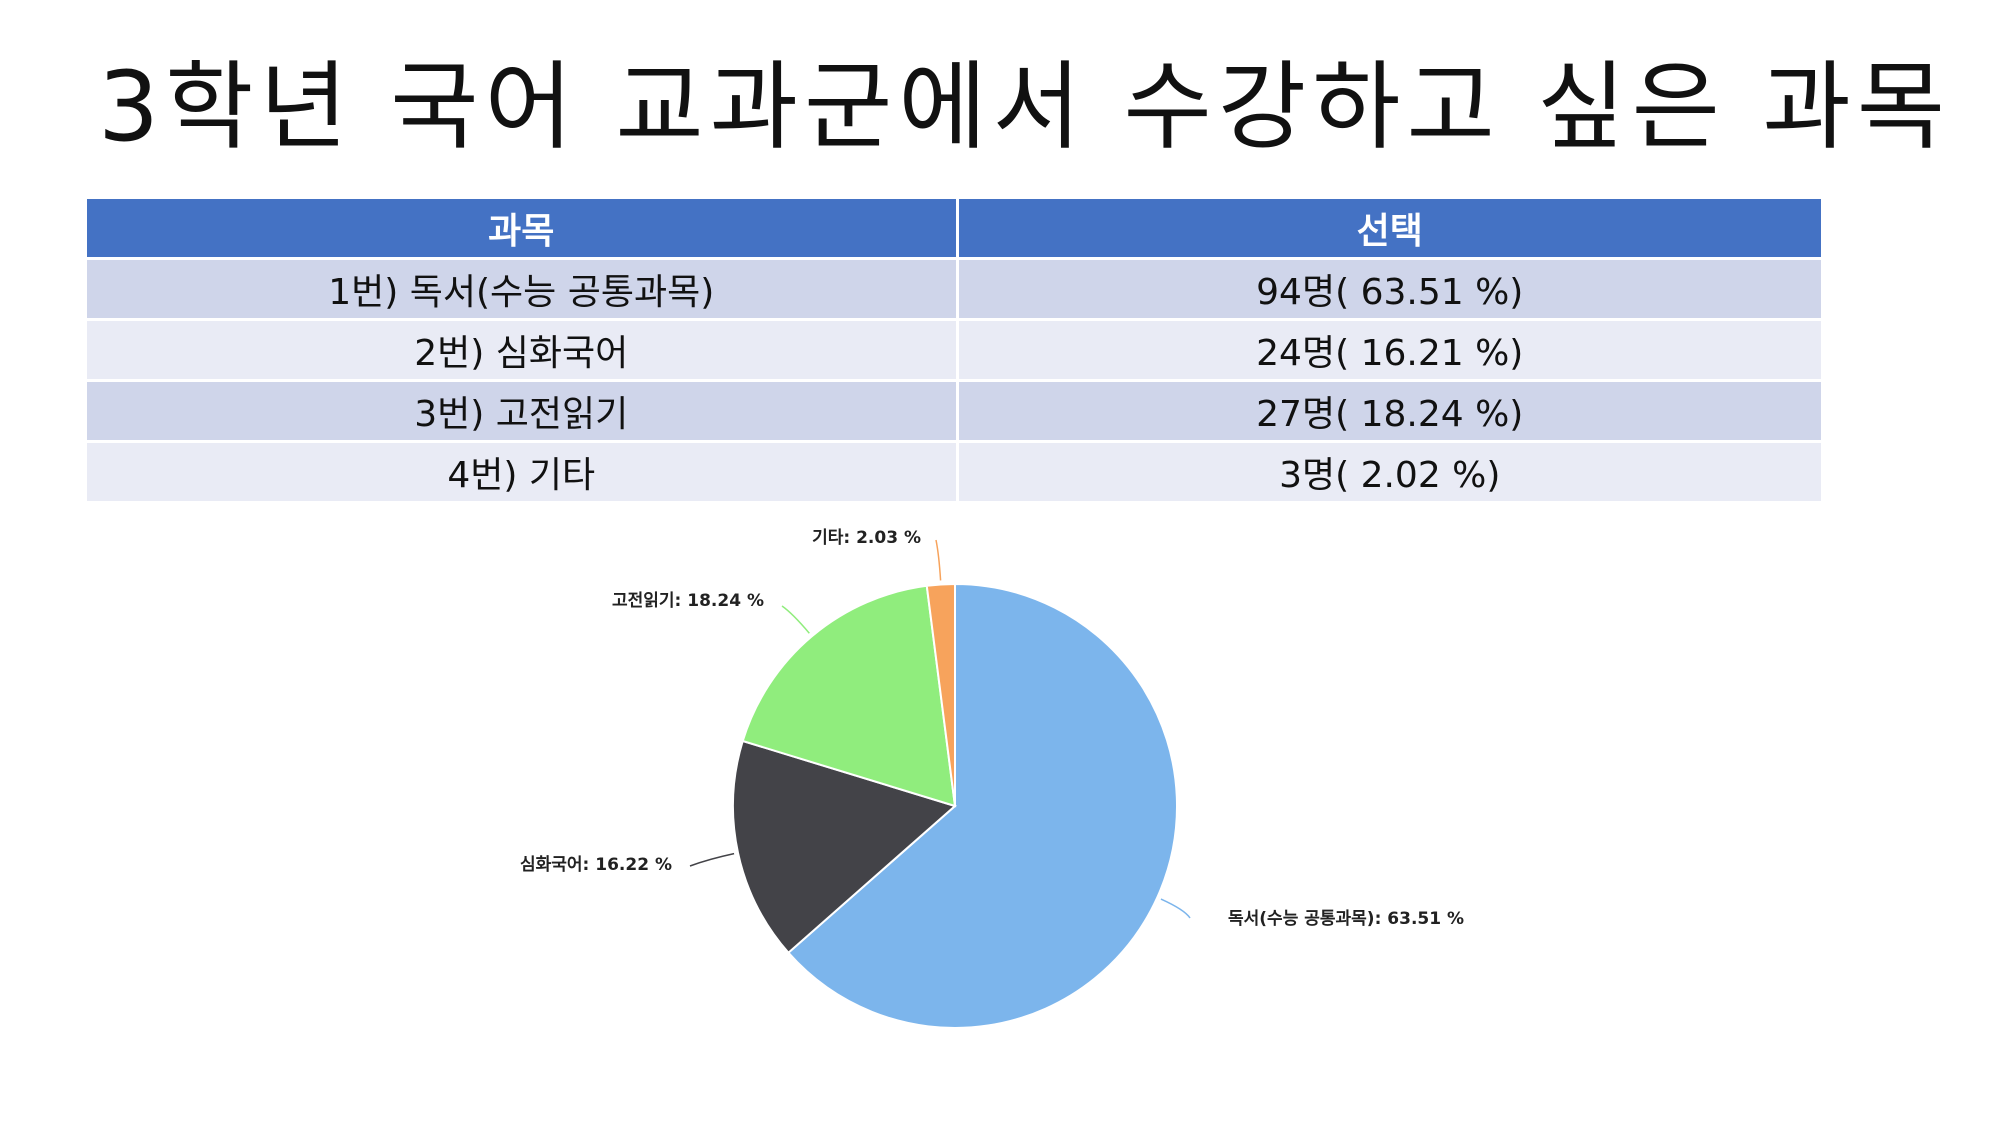 This screenshot has height=1125, width=2000. I want to click on table-row: 3번) 고전읽기 27명( 18.24 %), so click(954, 411).